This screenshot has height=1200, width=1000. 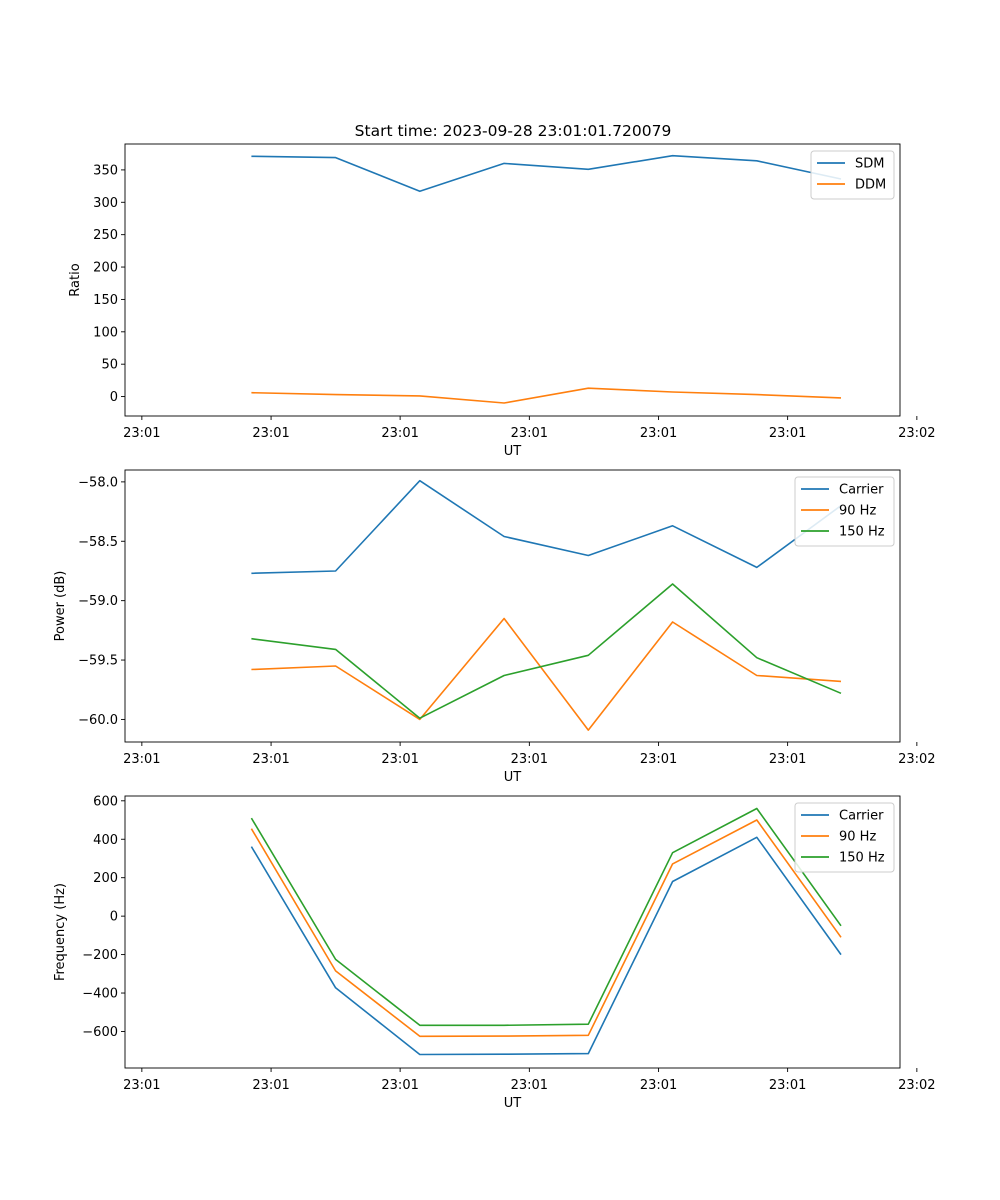 I want to click on y-tick-label: −59.5, so click(x=98, y=661).